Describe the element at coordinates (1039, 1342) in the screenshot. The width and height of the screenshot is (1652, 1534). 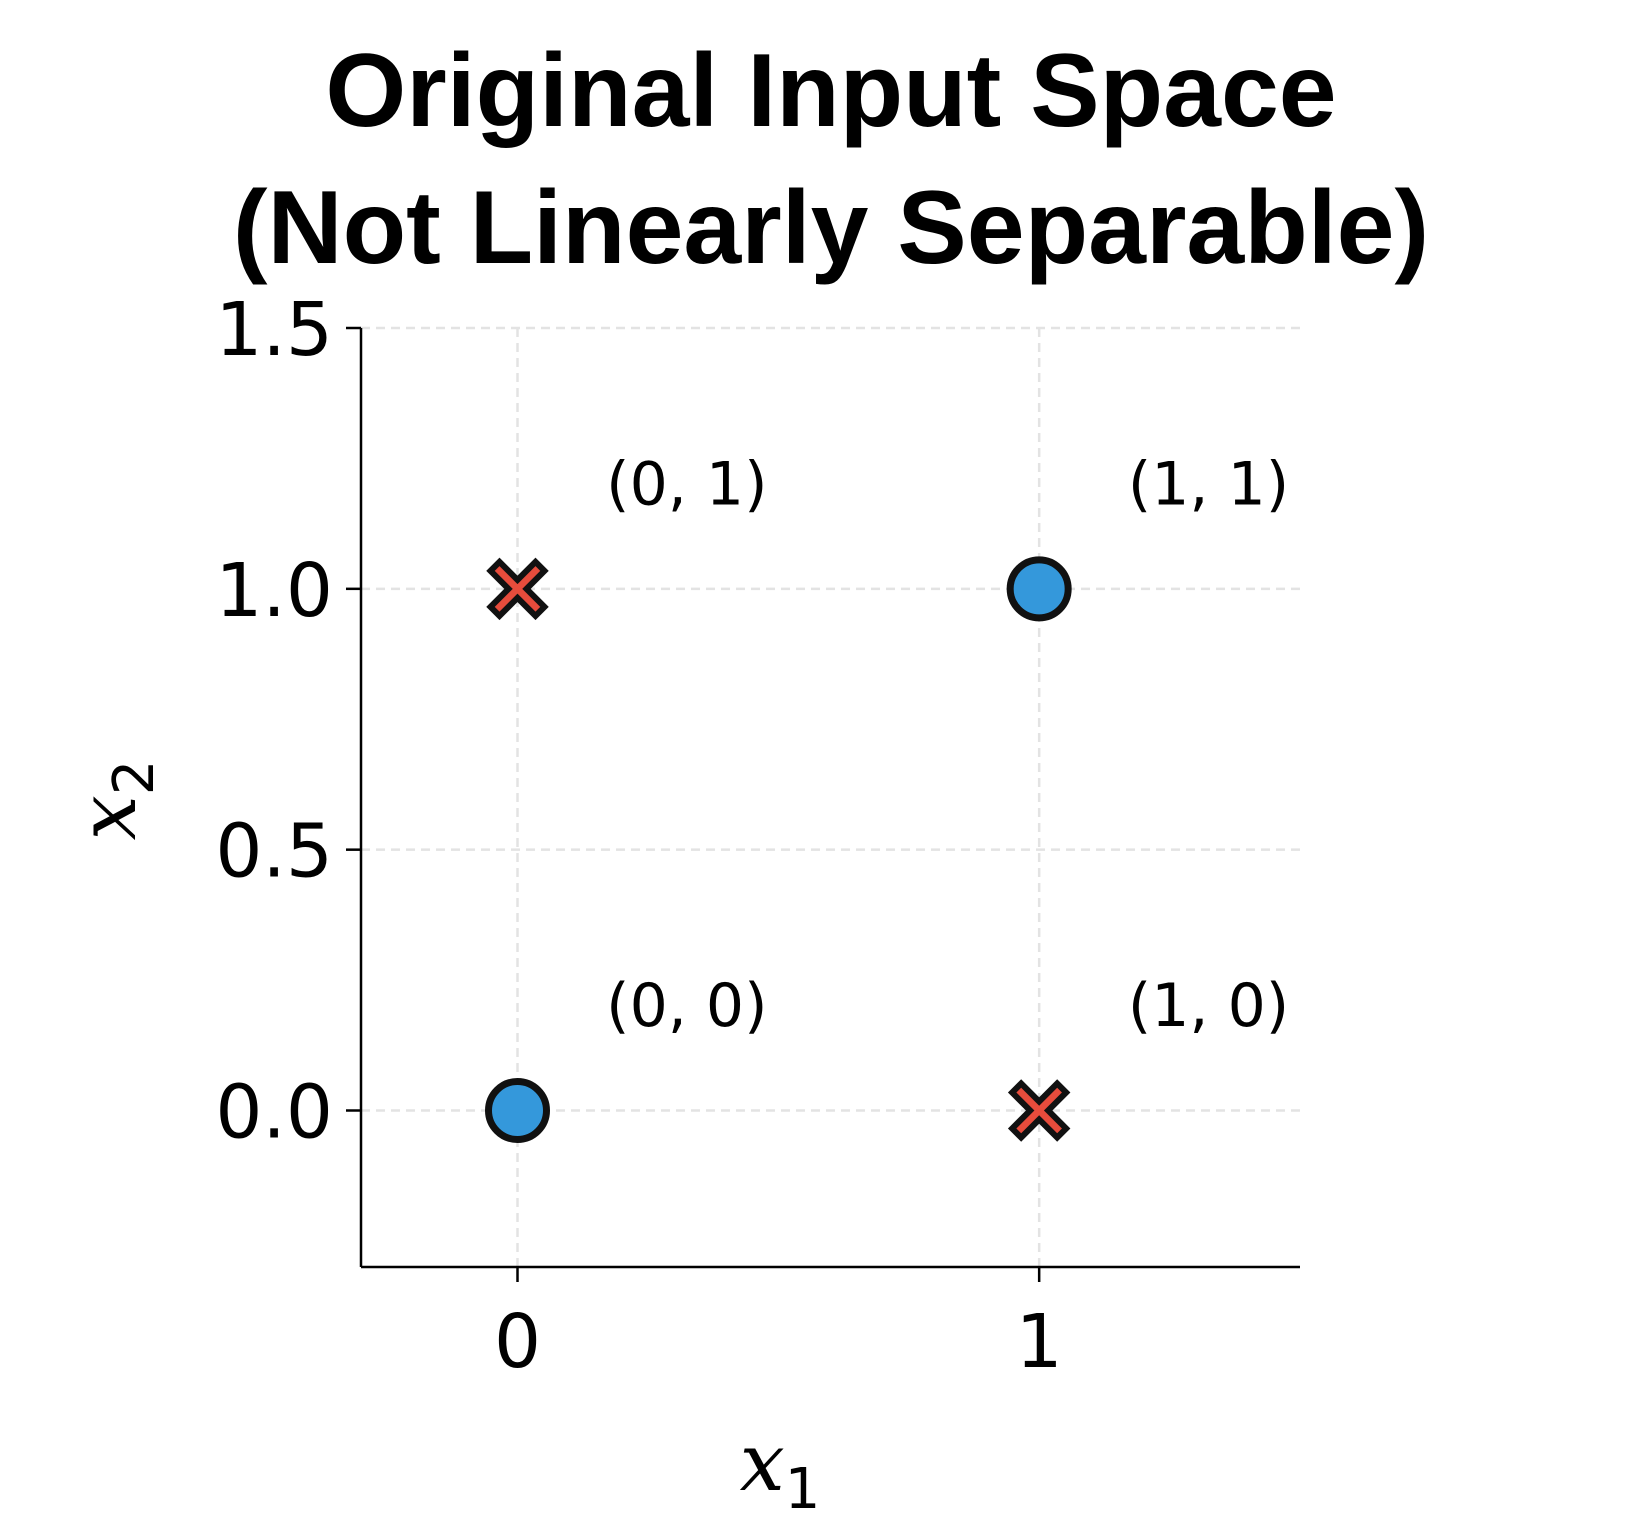
I see `x-tick-label: 1` at that location.